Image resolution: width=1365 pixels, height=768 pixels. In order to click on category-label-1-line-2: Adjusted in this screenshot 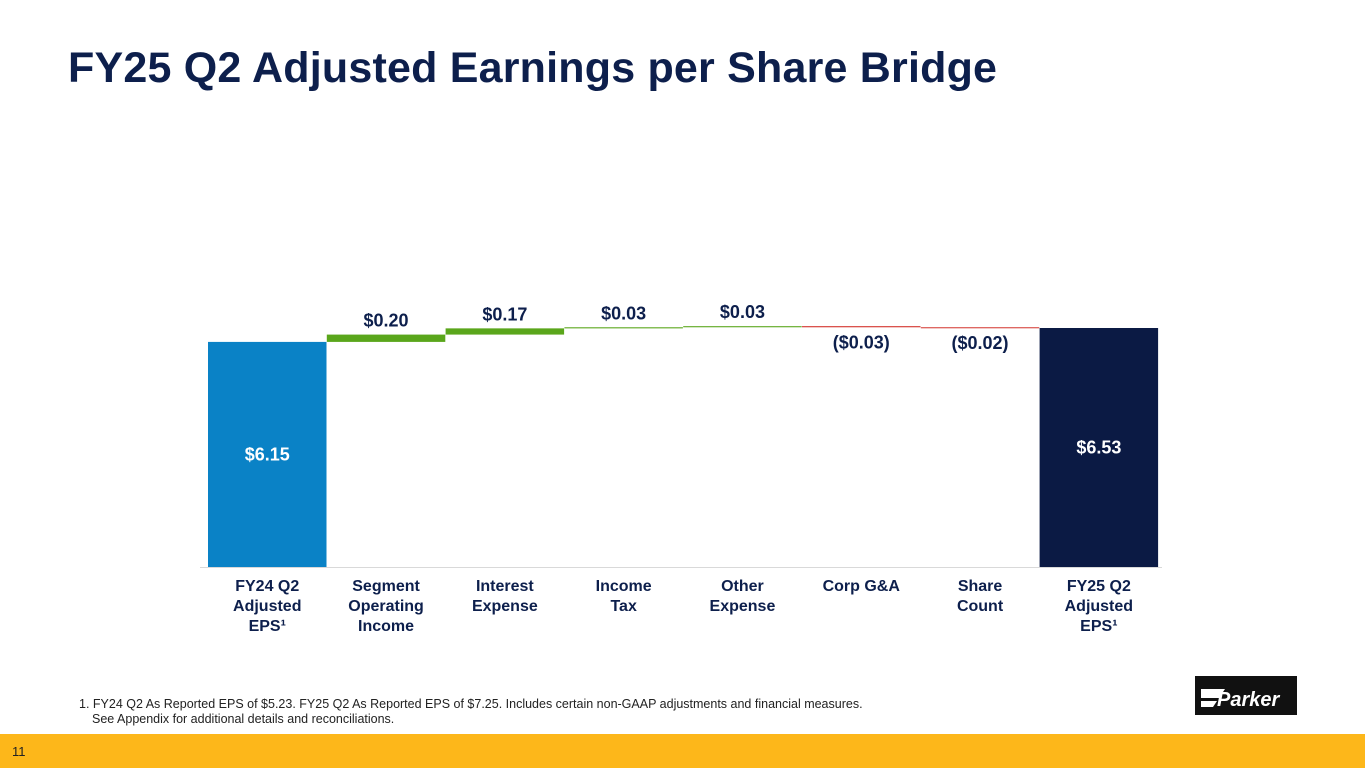, I will do `click(267, 606)`.